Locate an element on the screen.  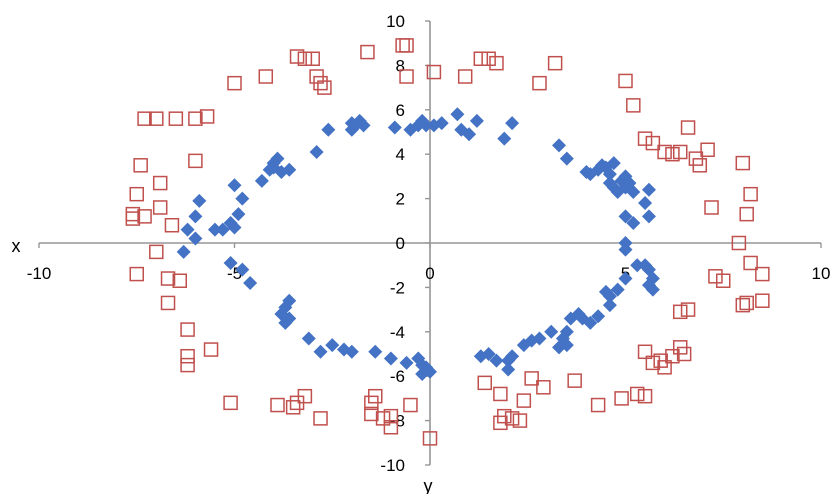
y-tick-label: 8 is located at coordinates (400, 65).